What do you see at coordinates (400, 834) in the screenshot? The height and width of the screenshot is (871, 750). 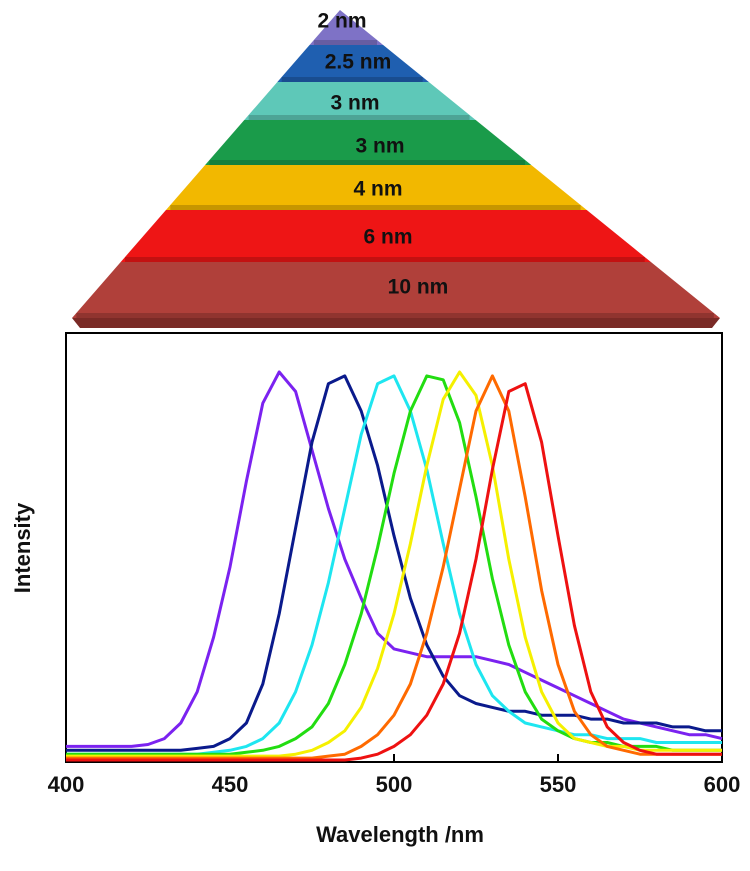 I see `x-axis-label: Wavelength /nm` at bounding box center [400, 834].